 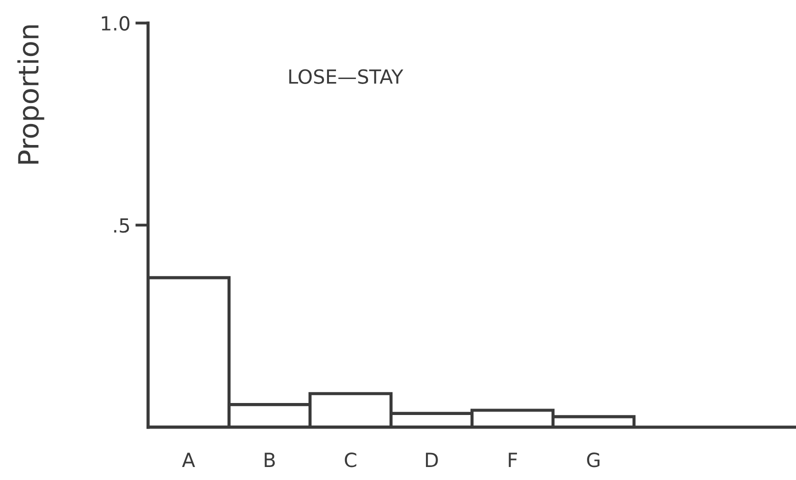 I want to click on x-tick-label: D, so click(x=432, y=459).